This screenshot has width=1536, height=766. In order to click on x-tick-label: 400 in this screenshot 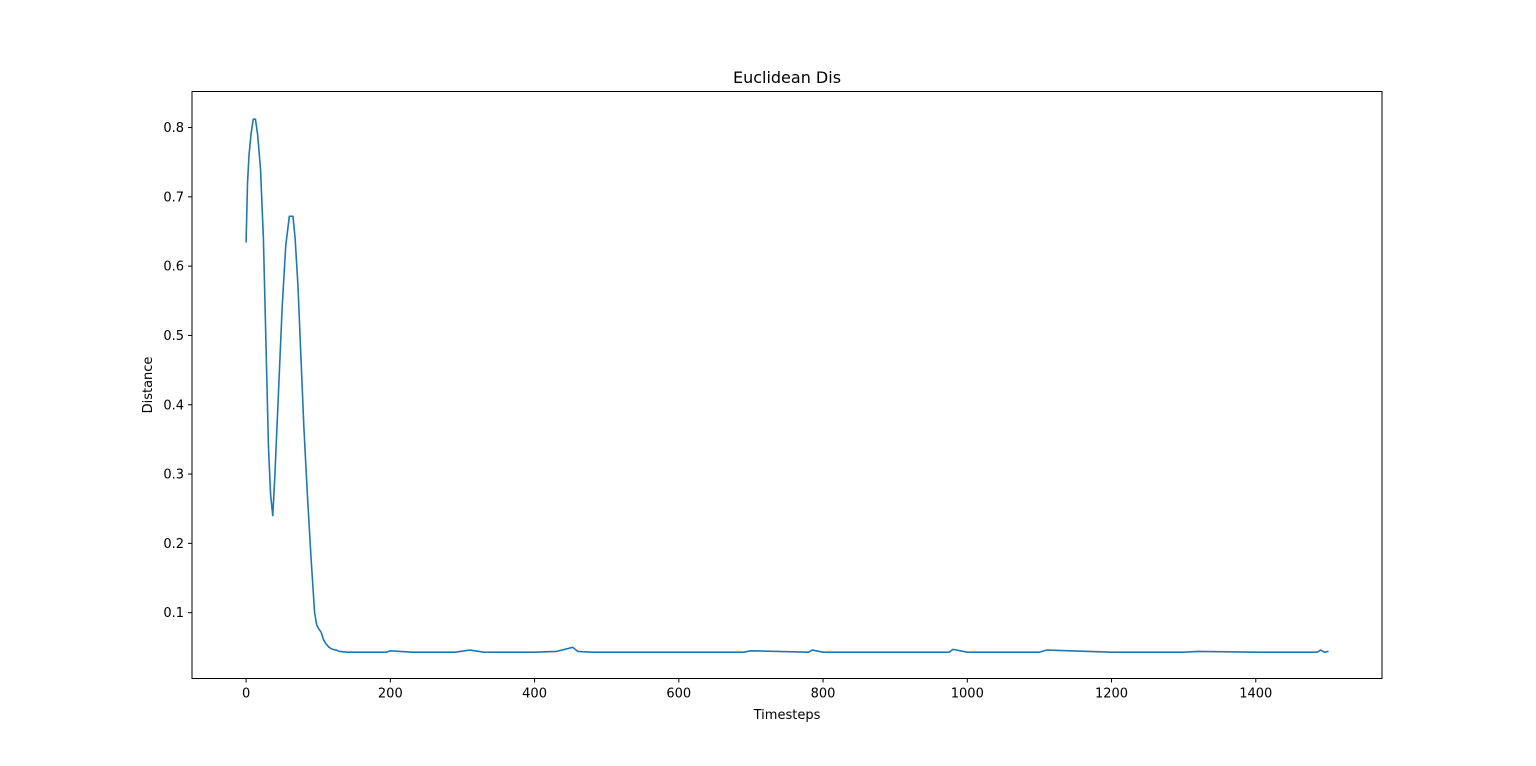, I will do `click(534, 694)`.